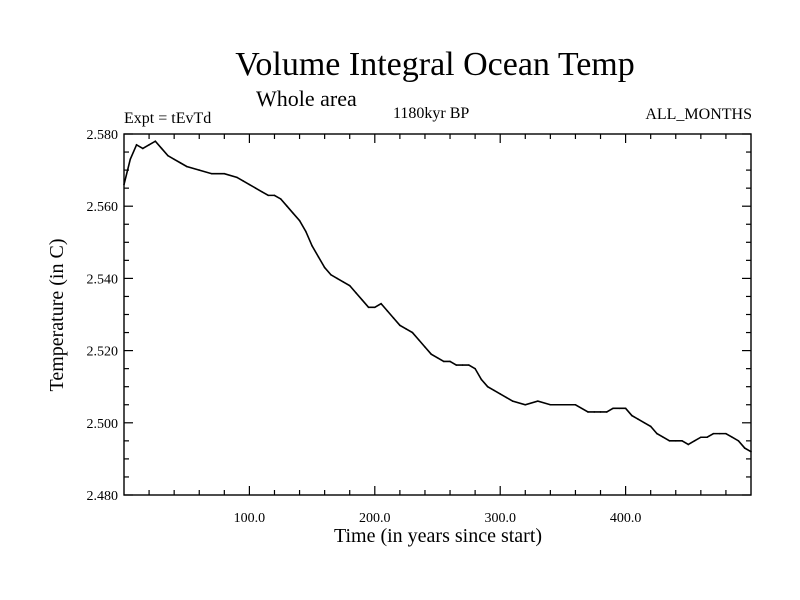  I want to click on y-tick-label: 2.560, so click(103, 207).